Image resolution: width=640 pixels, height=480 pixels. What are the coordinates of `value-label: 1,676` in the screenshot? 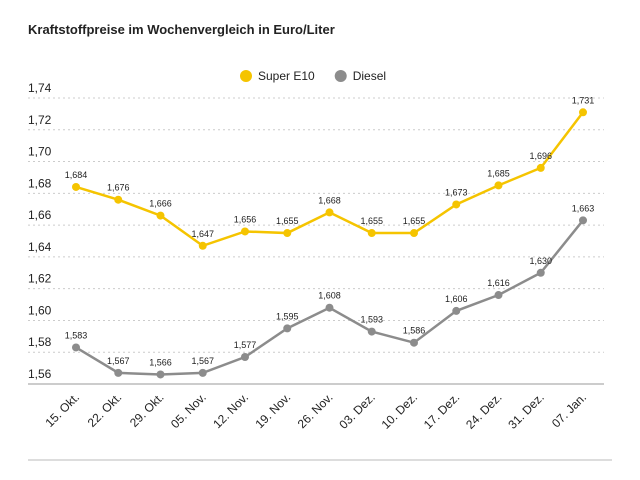 It's located at (118, 188).